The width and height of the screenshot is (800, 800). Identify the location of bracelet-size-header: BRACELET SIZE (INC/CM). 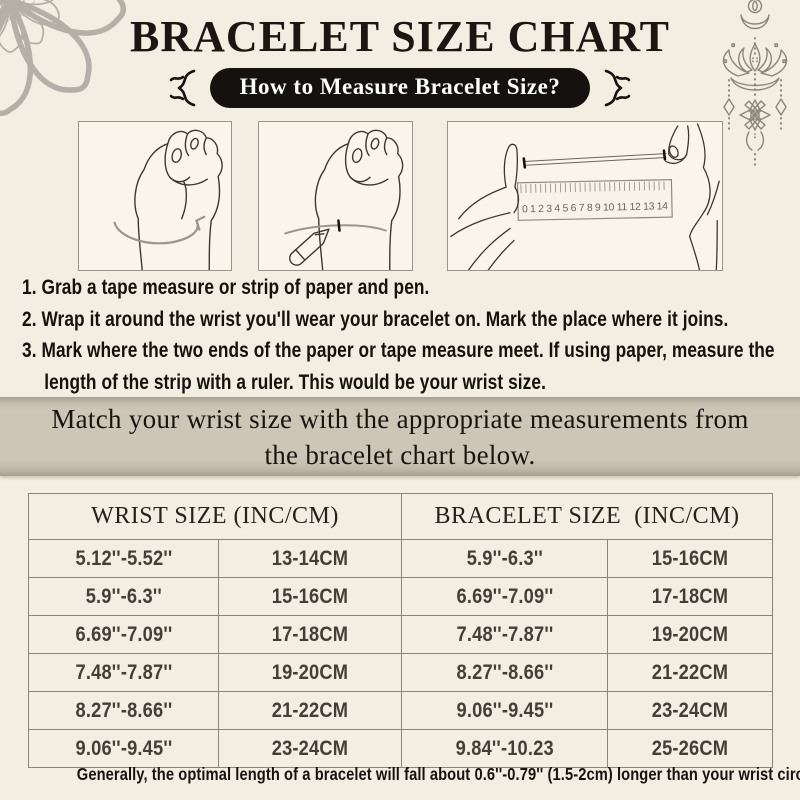
(587, 516).